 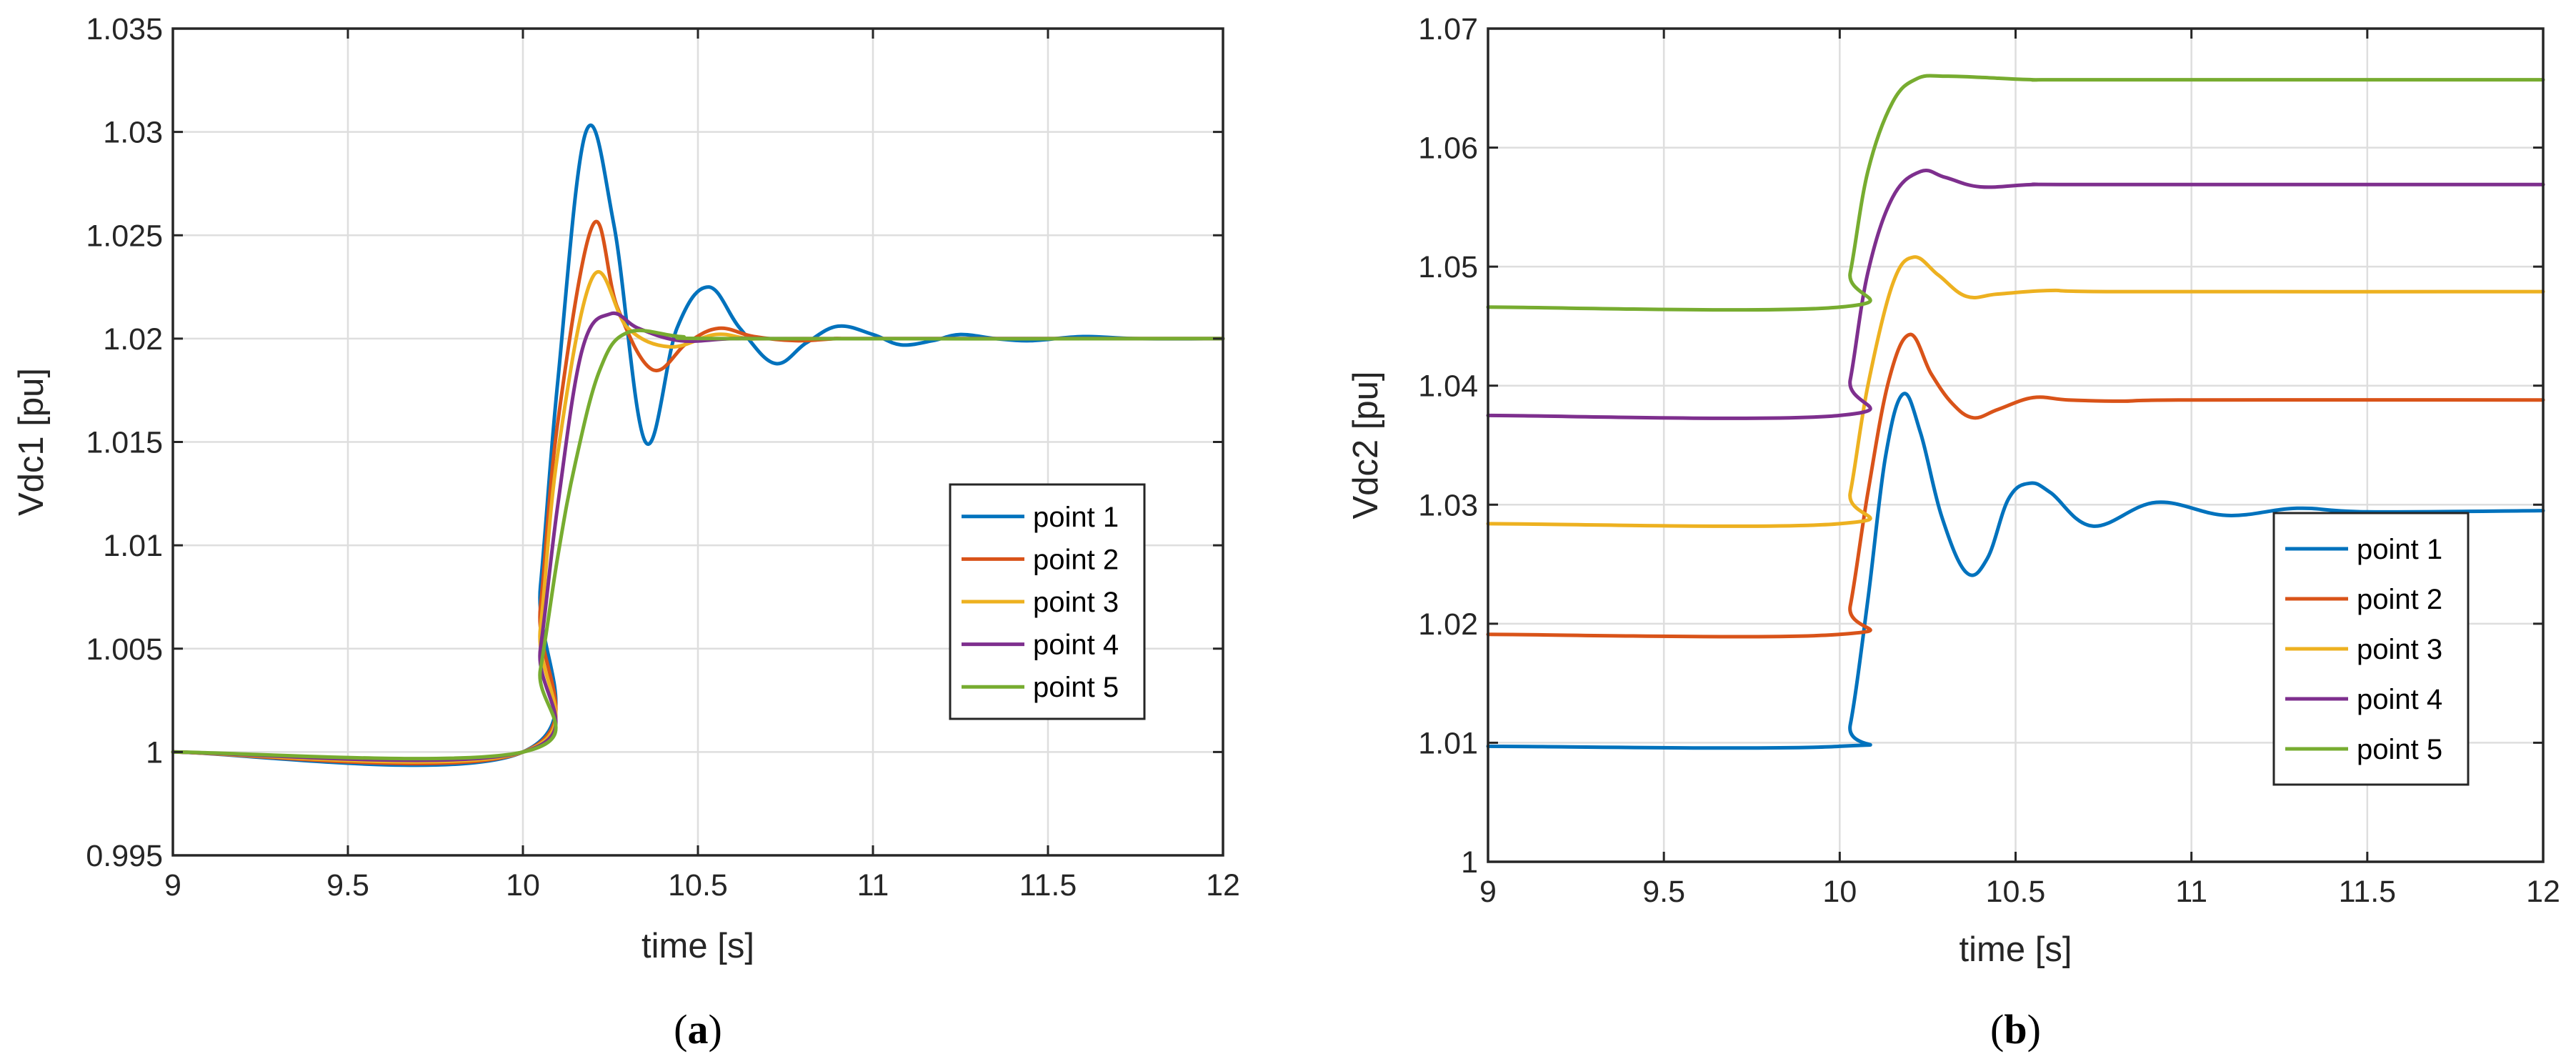 I want to click on y-tick-label: 1.005, so click(x=125, y=649).